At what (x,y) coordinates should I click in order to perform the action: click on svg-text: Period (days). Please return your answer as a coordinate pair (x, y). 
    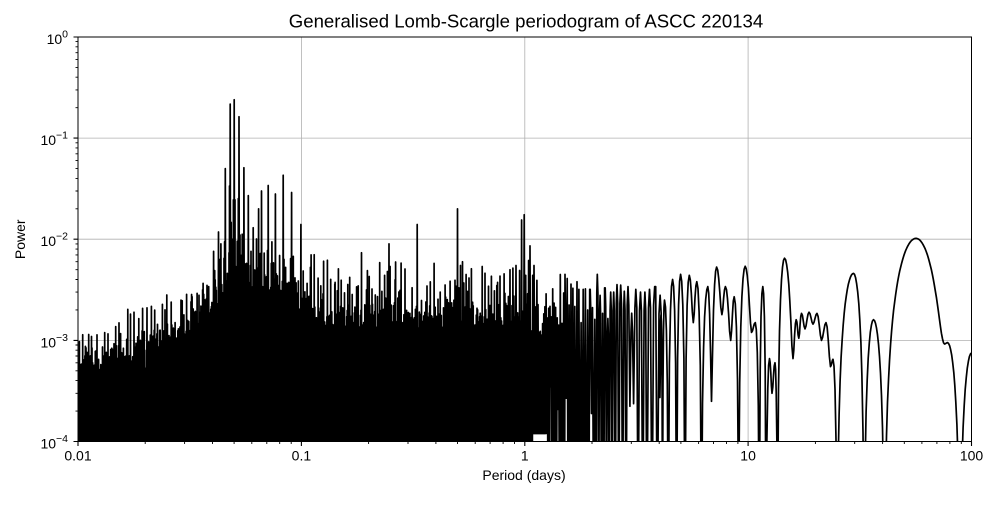
    Looking at the image, I should click on (523, 475).